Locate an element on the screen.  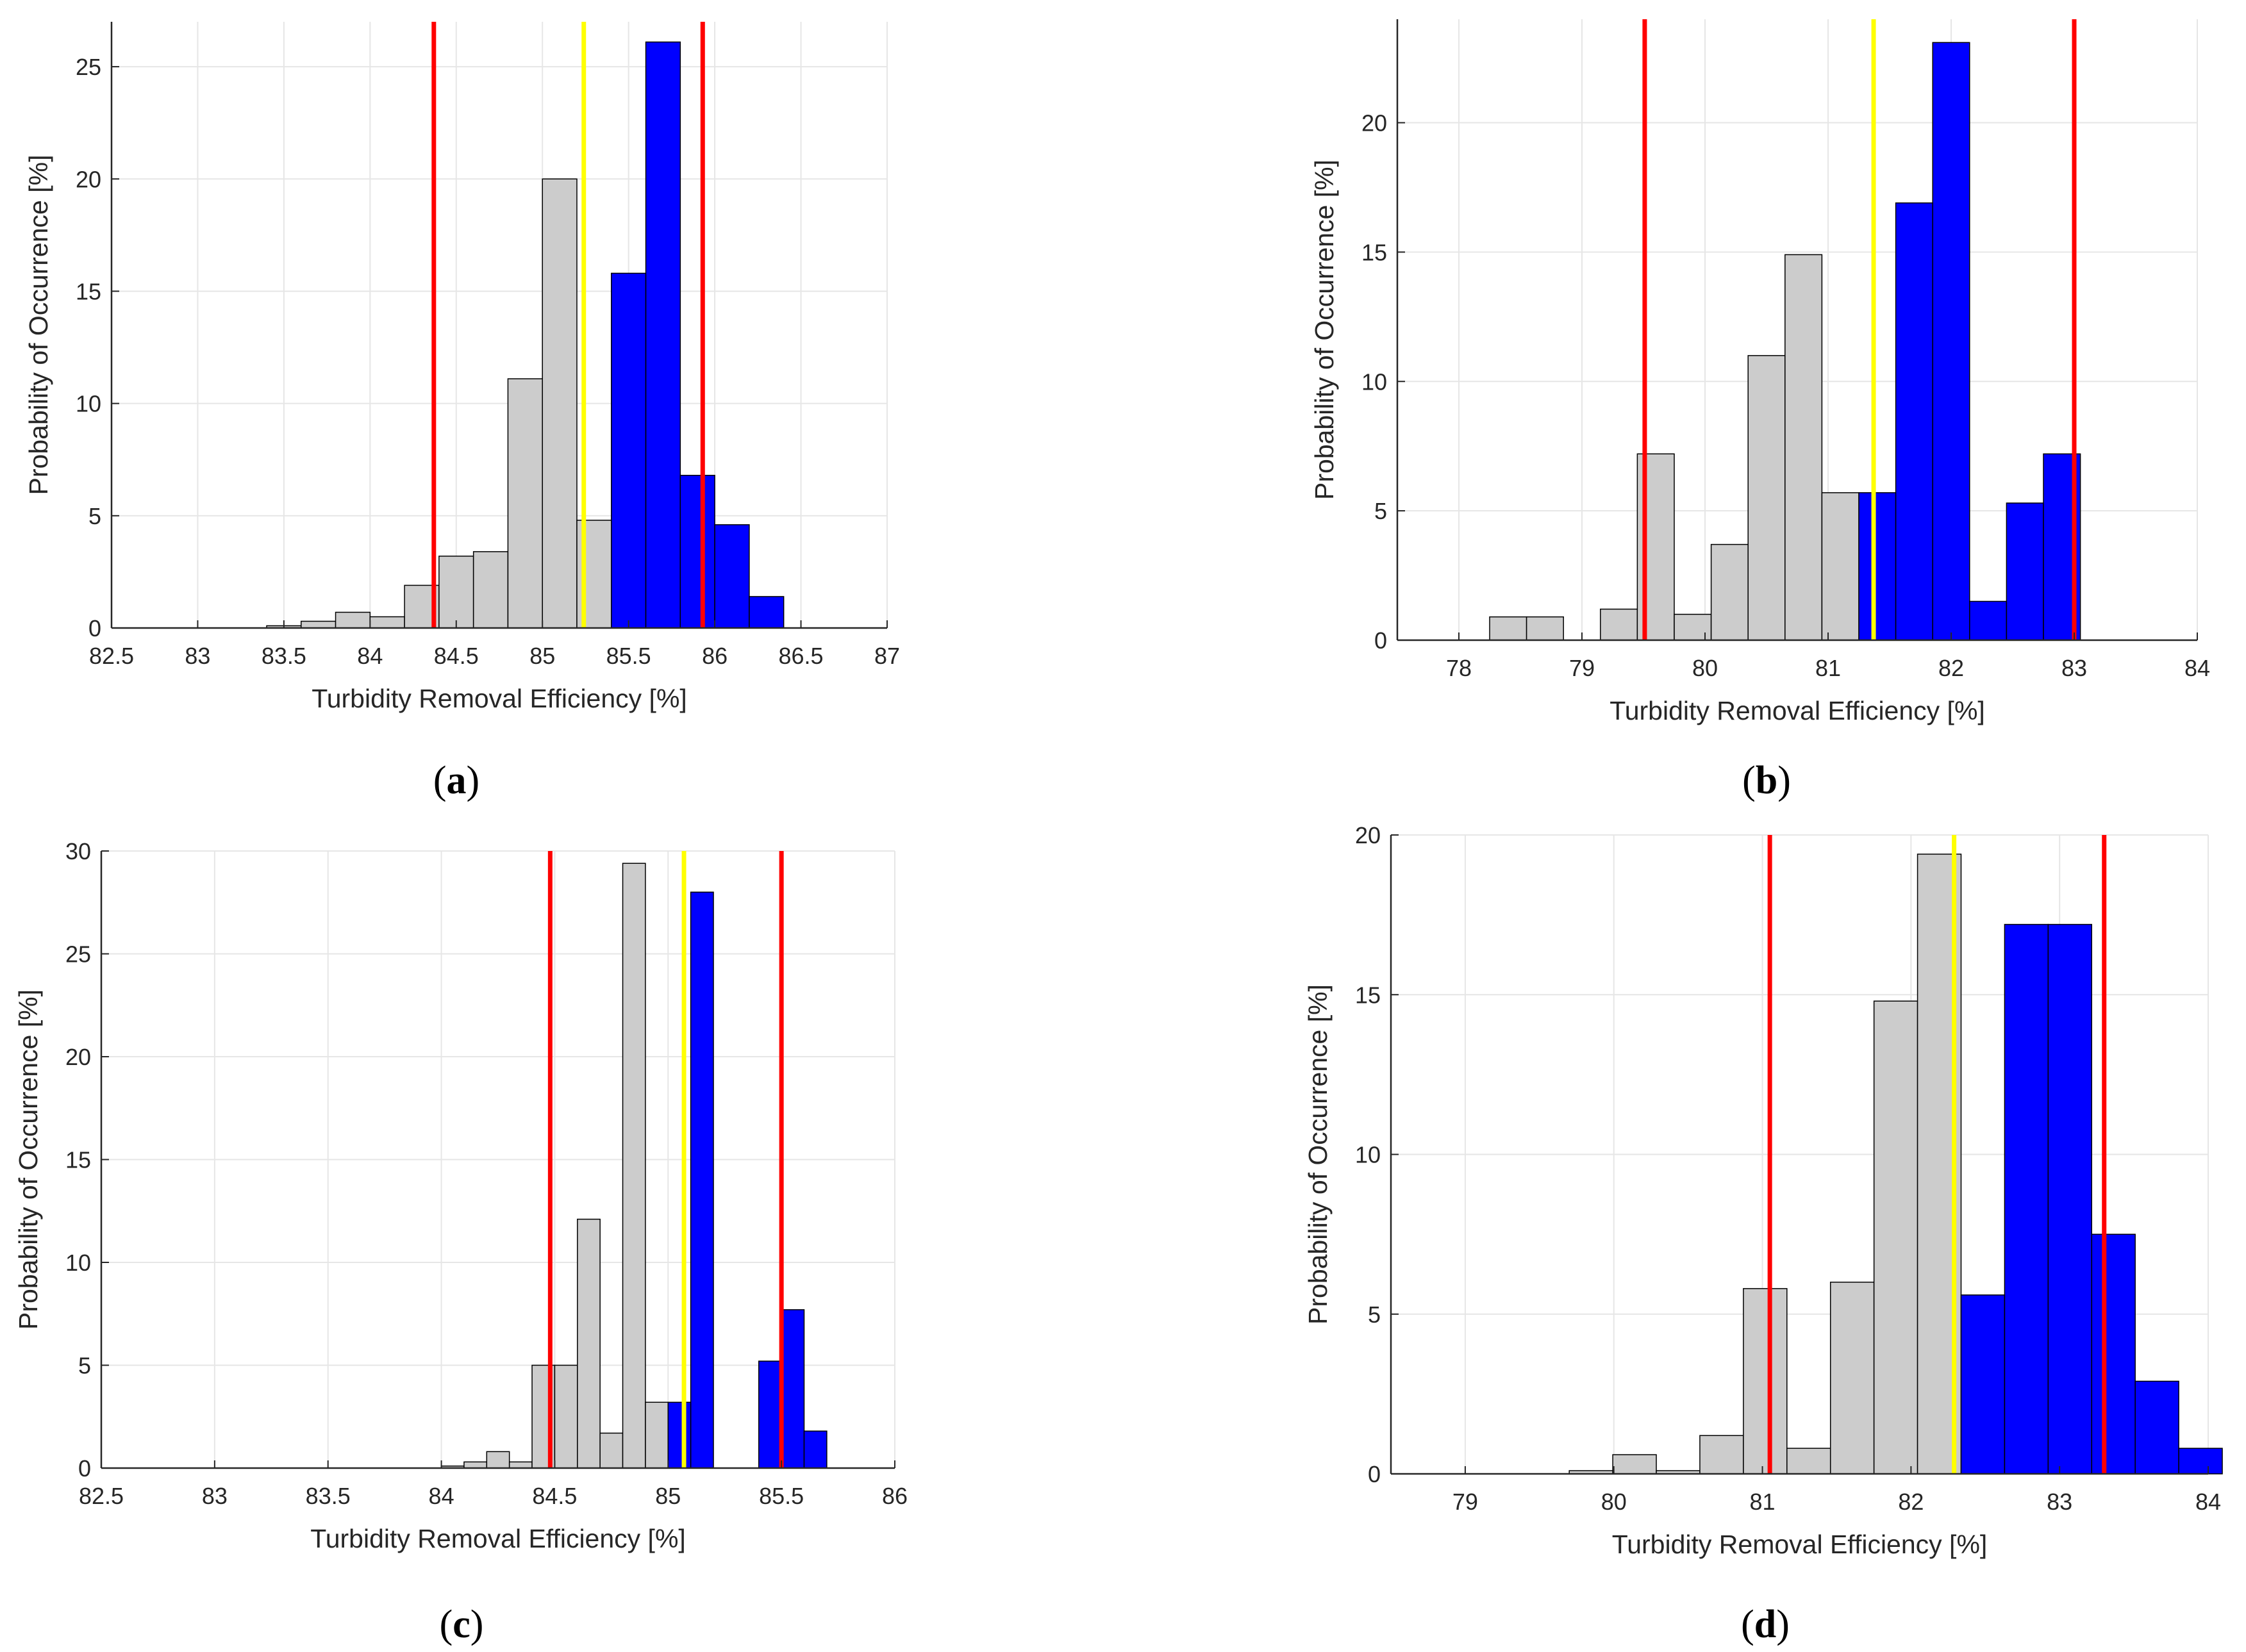
panel-caption: (d) is located at coordinates (1765, 1624).